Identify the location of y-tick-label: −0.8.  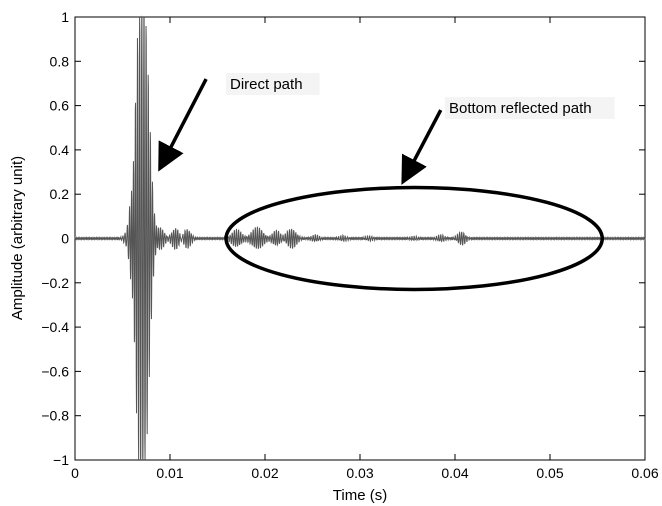
(55, 416).